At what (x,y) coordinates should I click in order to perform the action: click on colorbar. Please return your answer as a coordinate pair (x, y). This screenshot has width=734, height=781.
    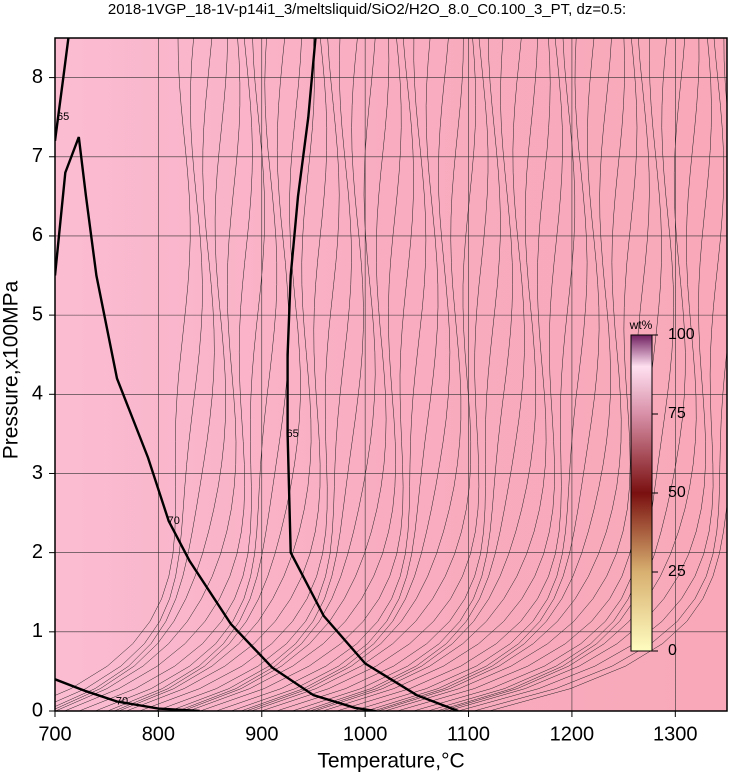
    Looking at the image, I should click on (641, 493).